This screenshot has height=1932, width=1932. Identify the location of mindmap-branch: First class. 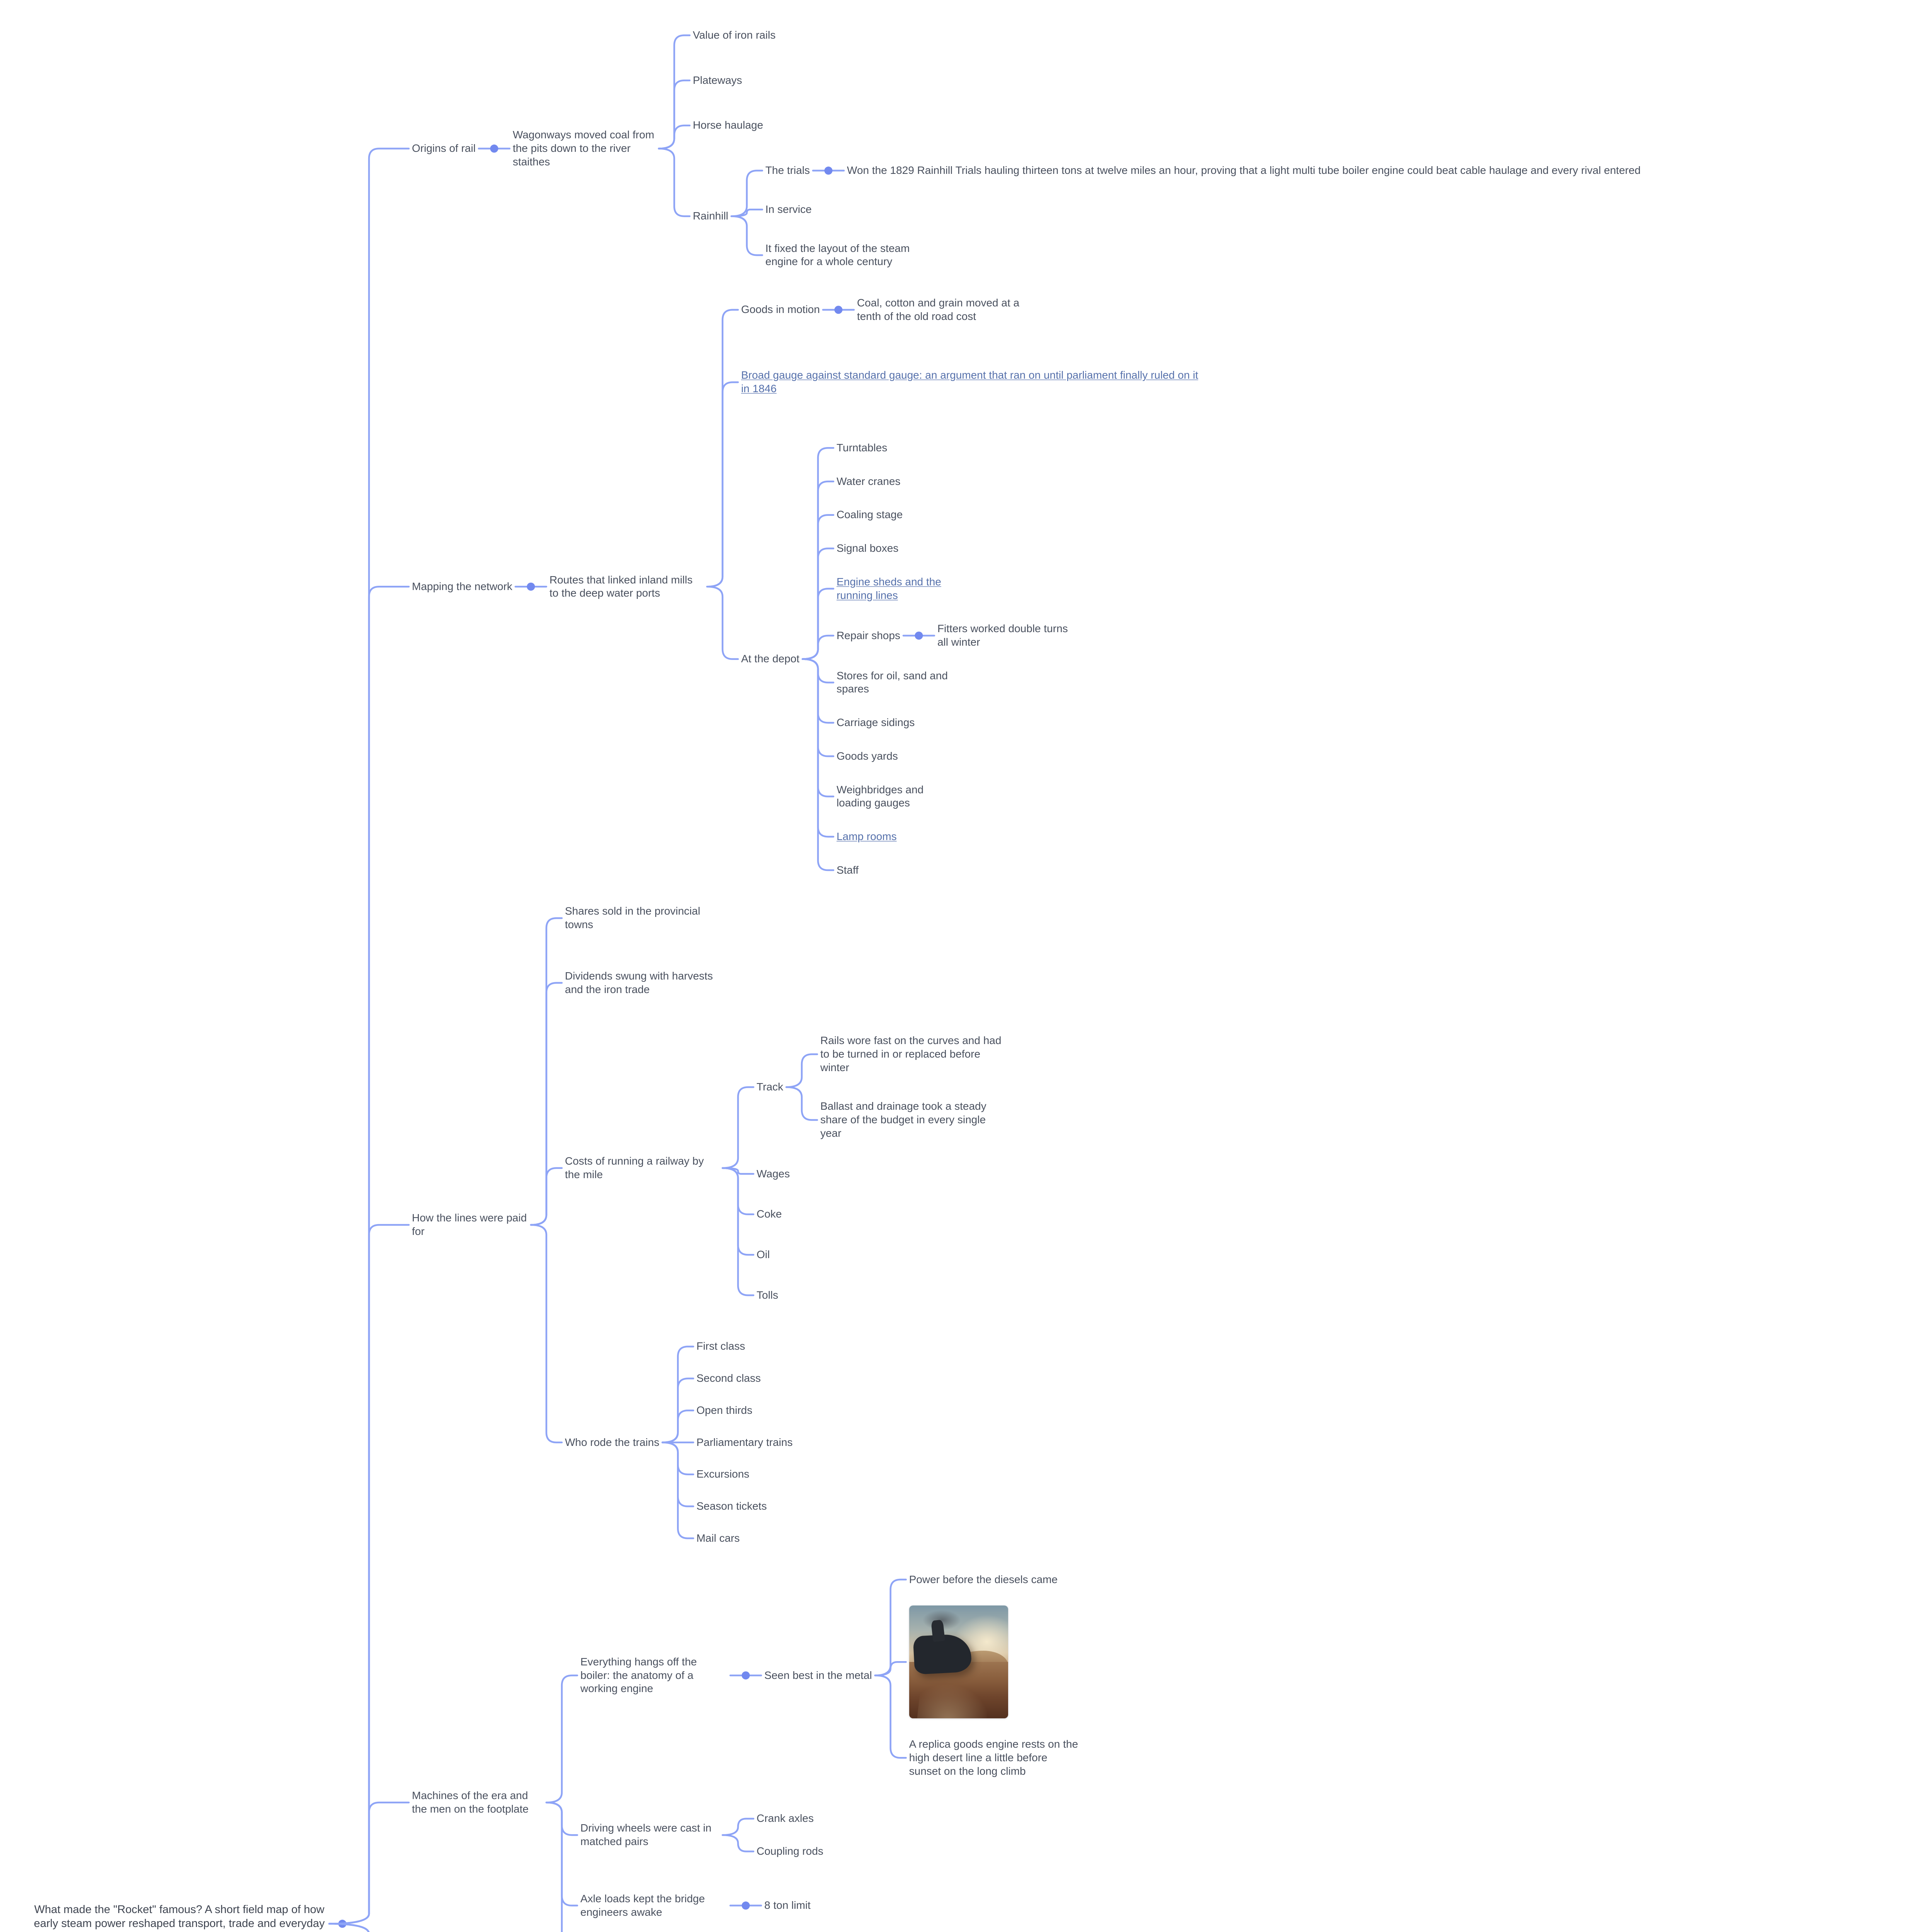
(745, 1347).